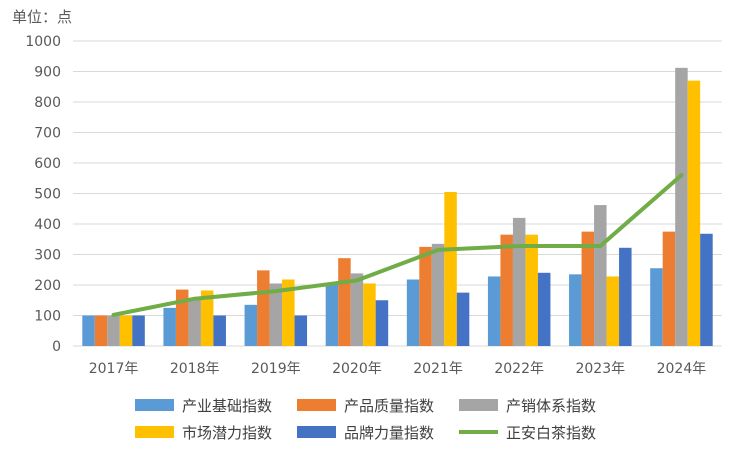 The width and height of the screenshot is (738, 461). I want to click on y-tick-label: 500, so click(47, 195).